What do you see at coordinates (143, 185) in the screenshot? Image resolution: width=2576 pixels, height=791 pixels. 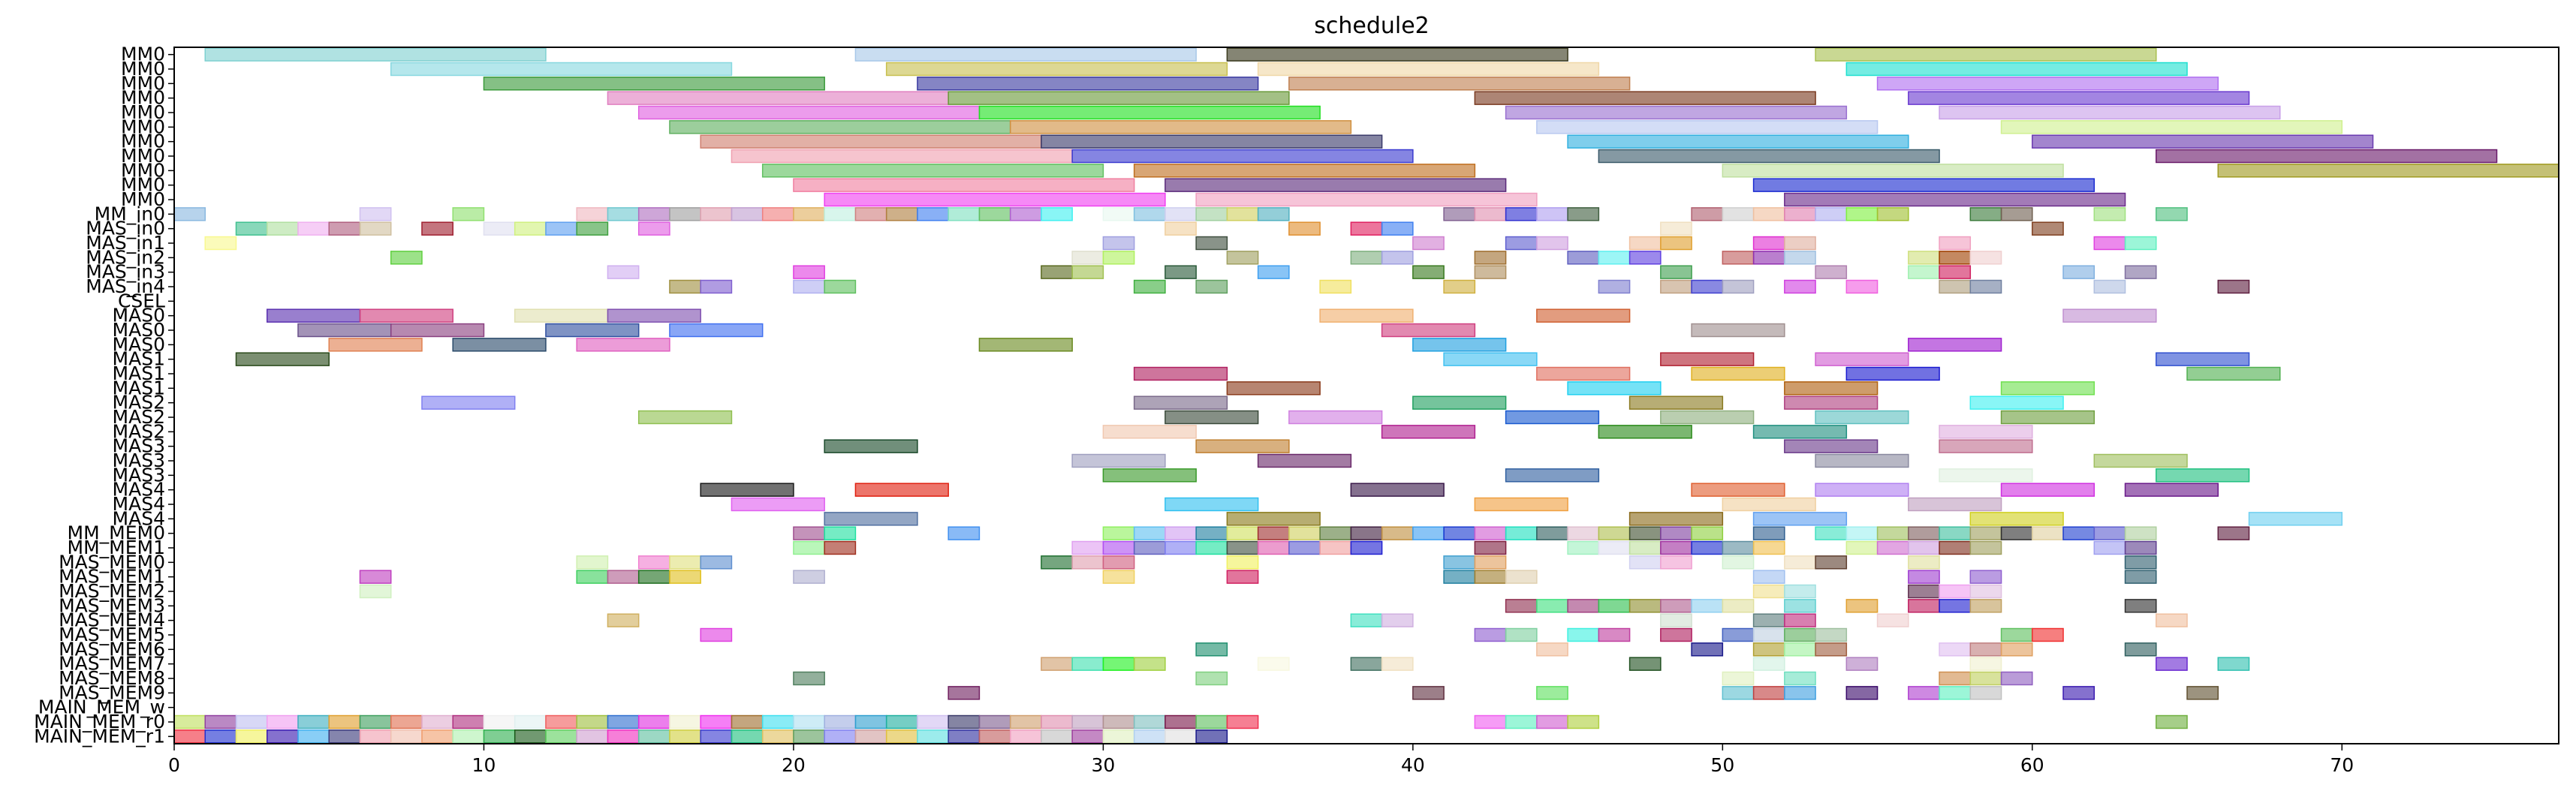 I see `y-tick-label: MM0` at bounding box center [143, 185].